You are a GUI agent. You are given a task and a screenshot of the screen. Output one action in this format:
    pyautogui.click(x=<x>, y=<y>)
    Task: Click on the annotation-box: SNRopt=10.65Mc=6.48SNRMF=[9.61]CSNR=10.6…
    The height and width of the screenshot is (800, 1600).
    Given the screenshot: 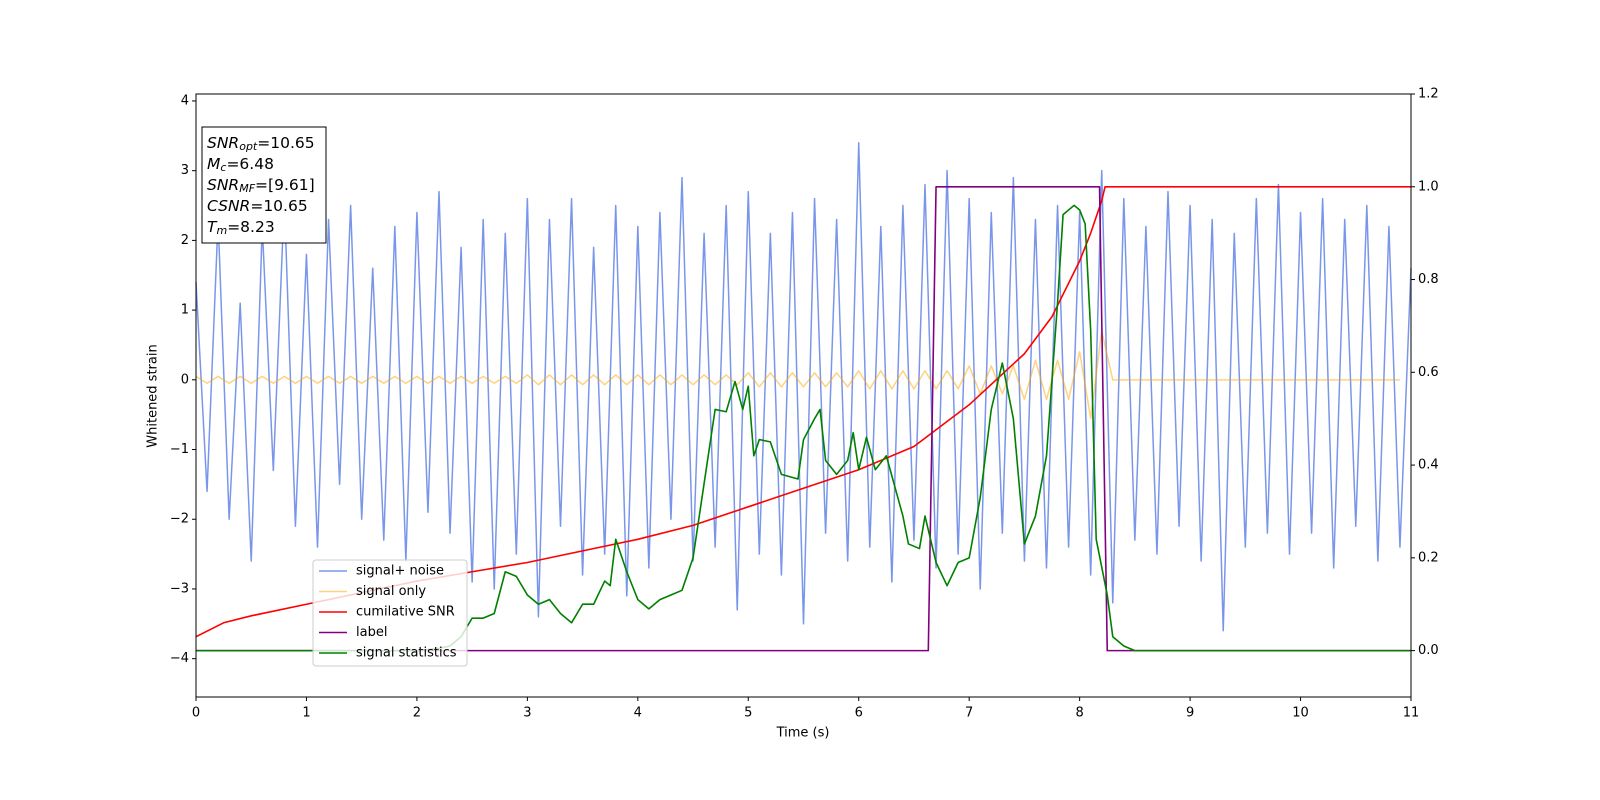 What is the action you would take?
    pyautogui.click(x=264, y=185)
    